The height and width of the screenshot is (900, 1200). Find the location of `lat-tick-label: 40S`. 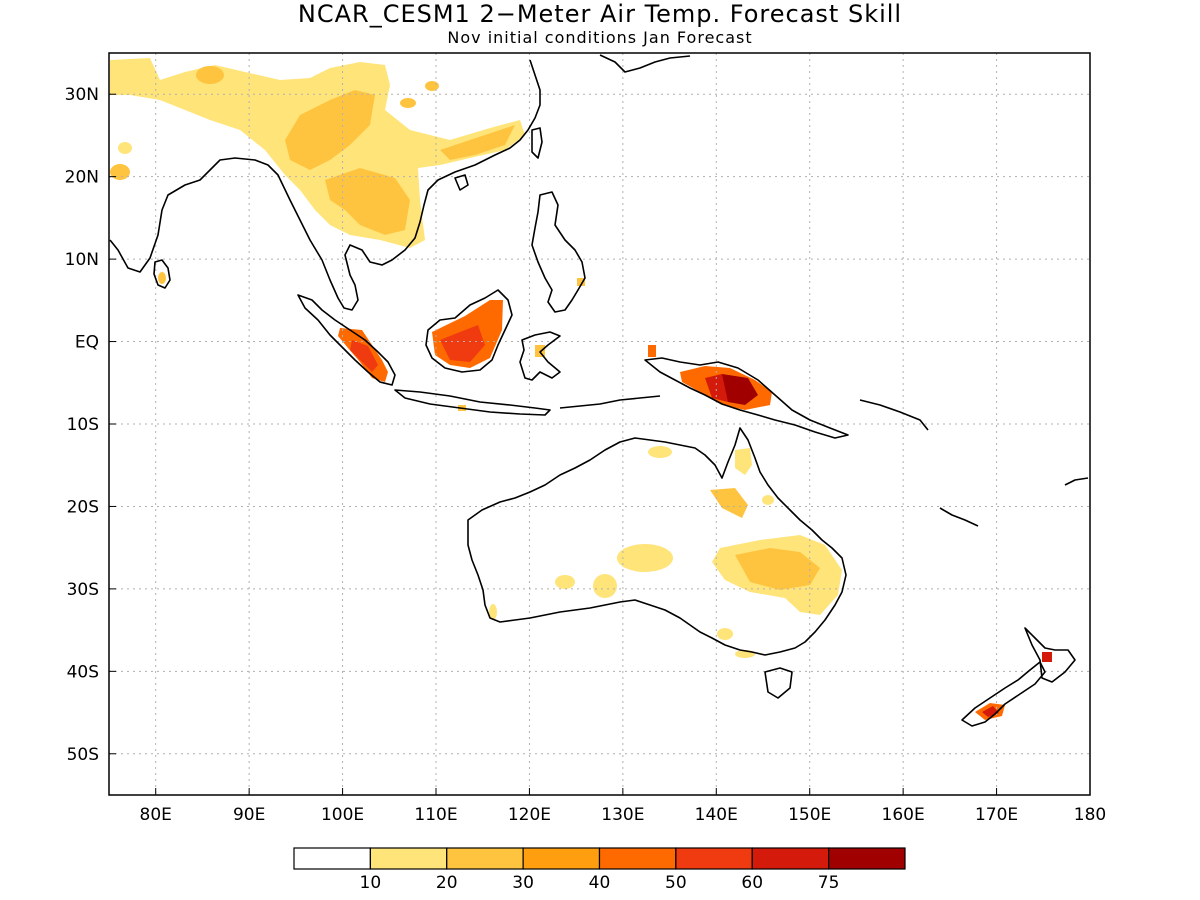

lat-tick-label: 40S is located at coordinates (83, 672).